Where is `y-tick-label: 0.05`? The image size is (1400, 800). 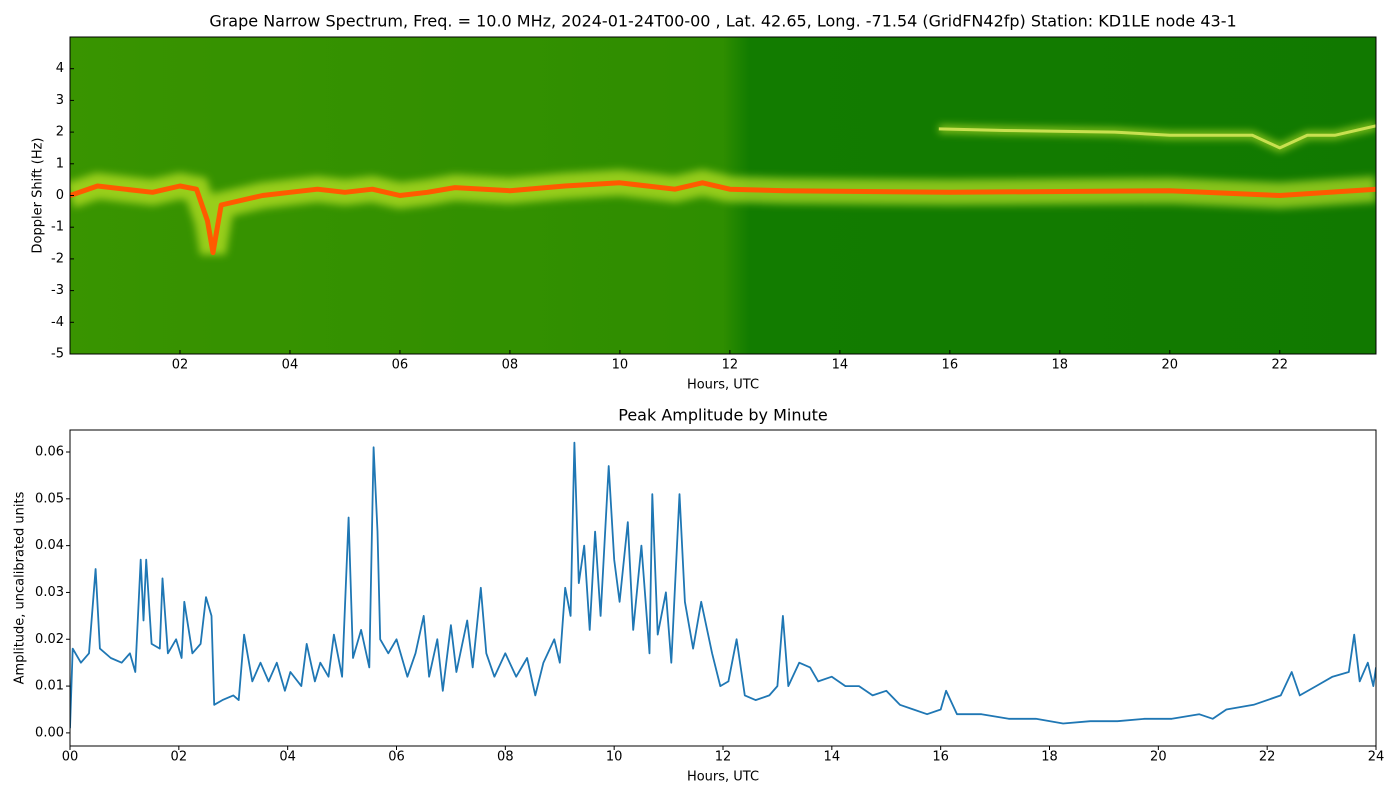
y-tick-label: 0.05 is located at coordinates (49, 498).